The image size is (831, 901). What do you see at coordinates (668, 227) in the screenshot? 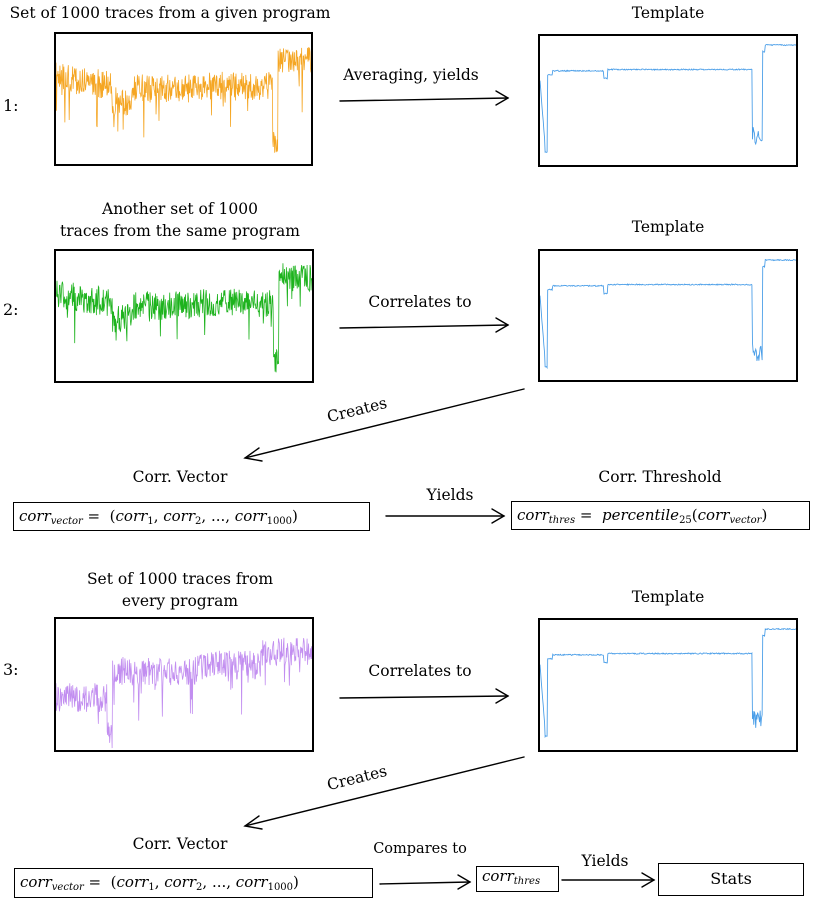
I see `row2-template-title: Template` at bounding box center [668, 227].